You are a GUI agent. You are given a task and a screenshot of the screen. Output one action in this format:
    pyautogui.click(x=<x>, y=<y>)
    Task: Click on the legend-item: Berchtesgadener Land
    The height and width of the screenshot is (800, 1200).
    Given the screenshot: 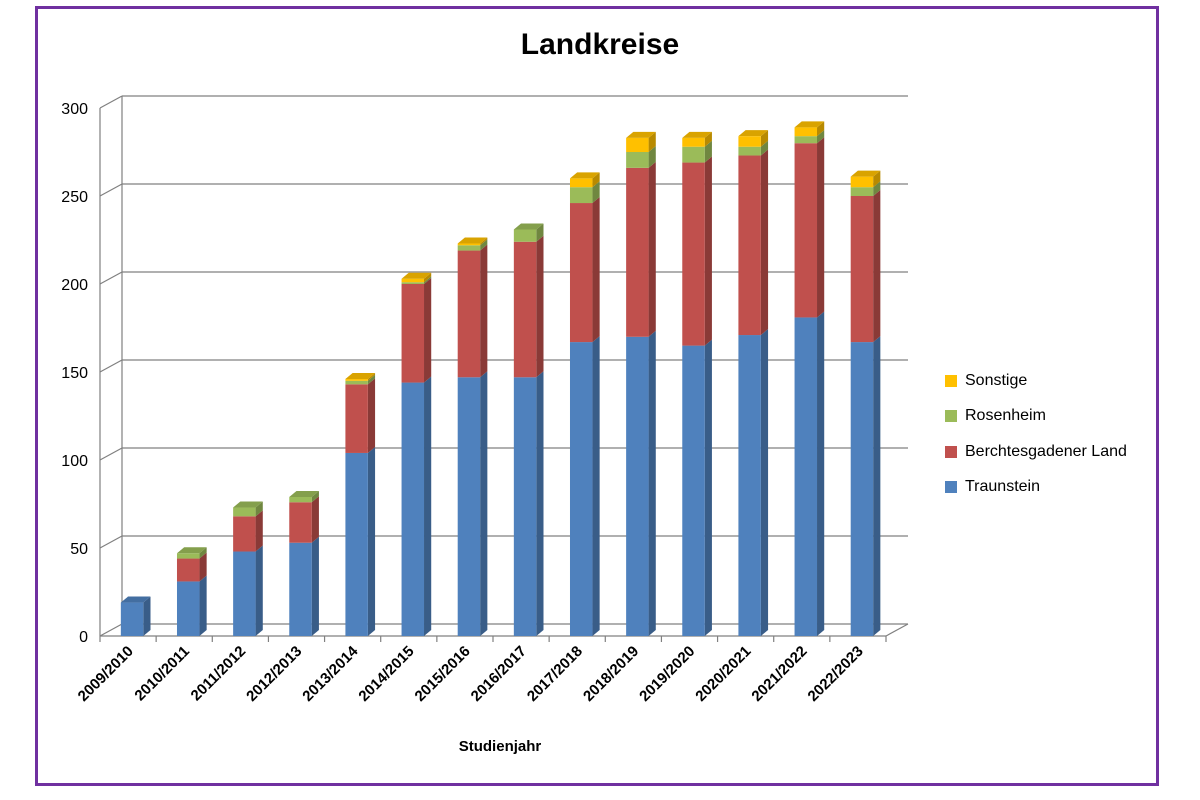 What is the action you would take?
    pyautogui.click(x=1055, y=452)
    